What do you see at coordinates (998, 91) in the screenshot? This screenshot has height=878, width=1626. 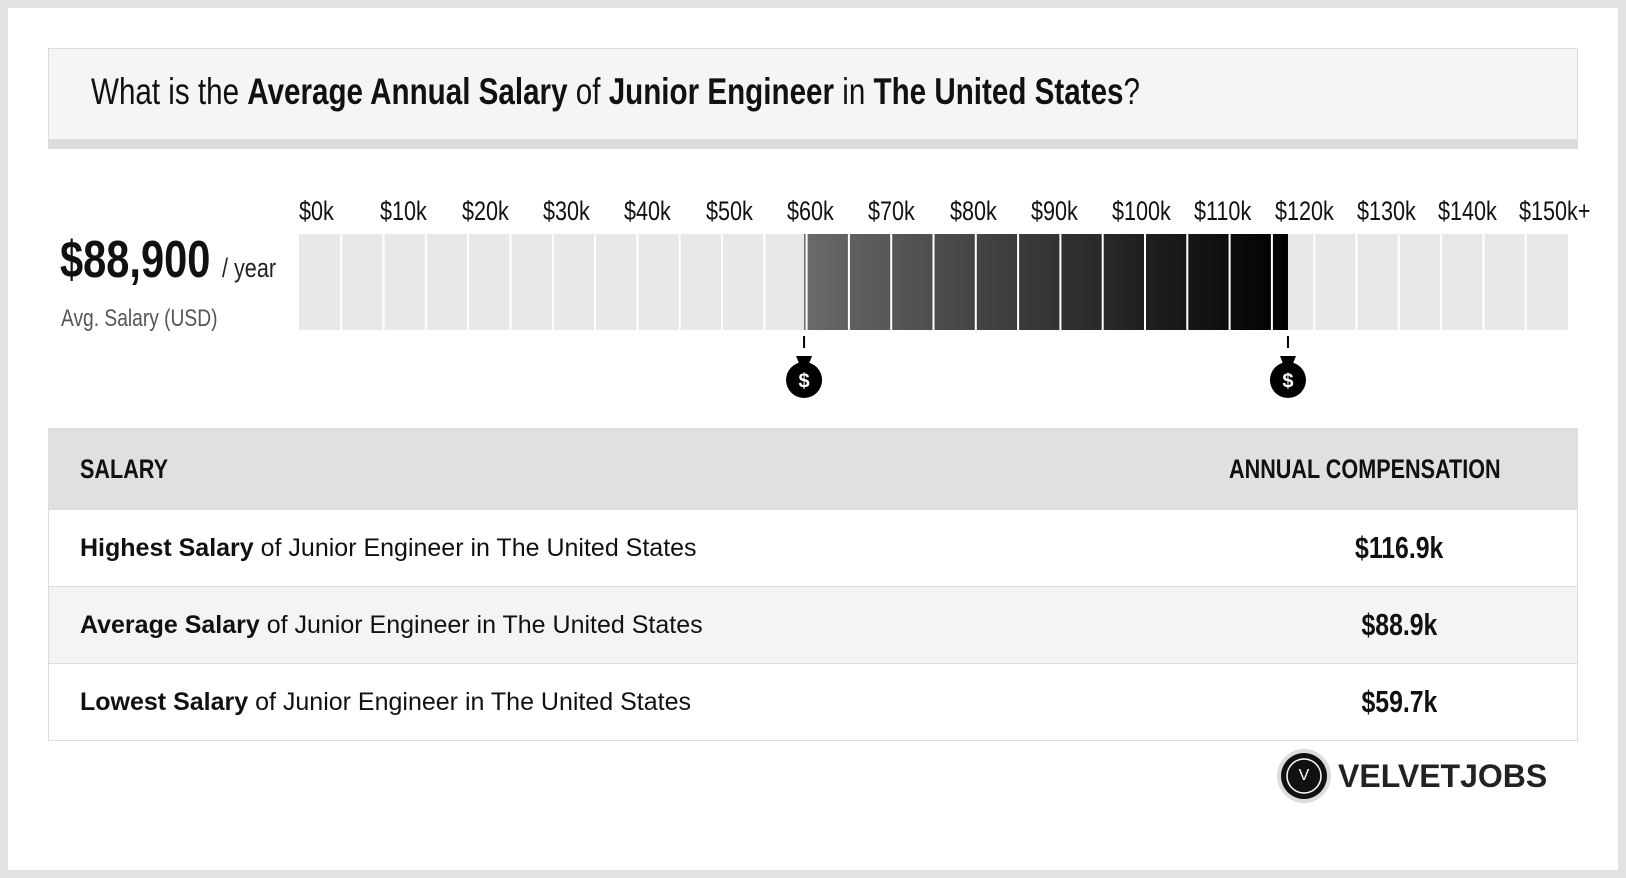 I see `title-part: The United States` at bounding box center [998, 91].